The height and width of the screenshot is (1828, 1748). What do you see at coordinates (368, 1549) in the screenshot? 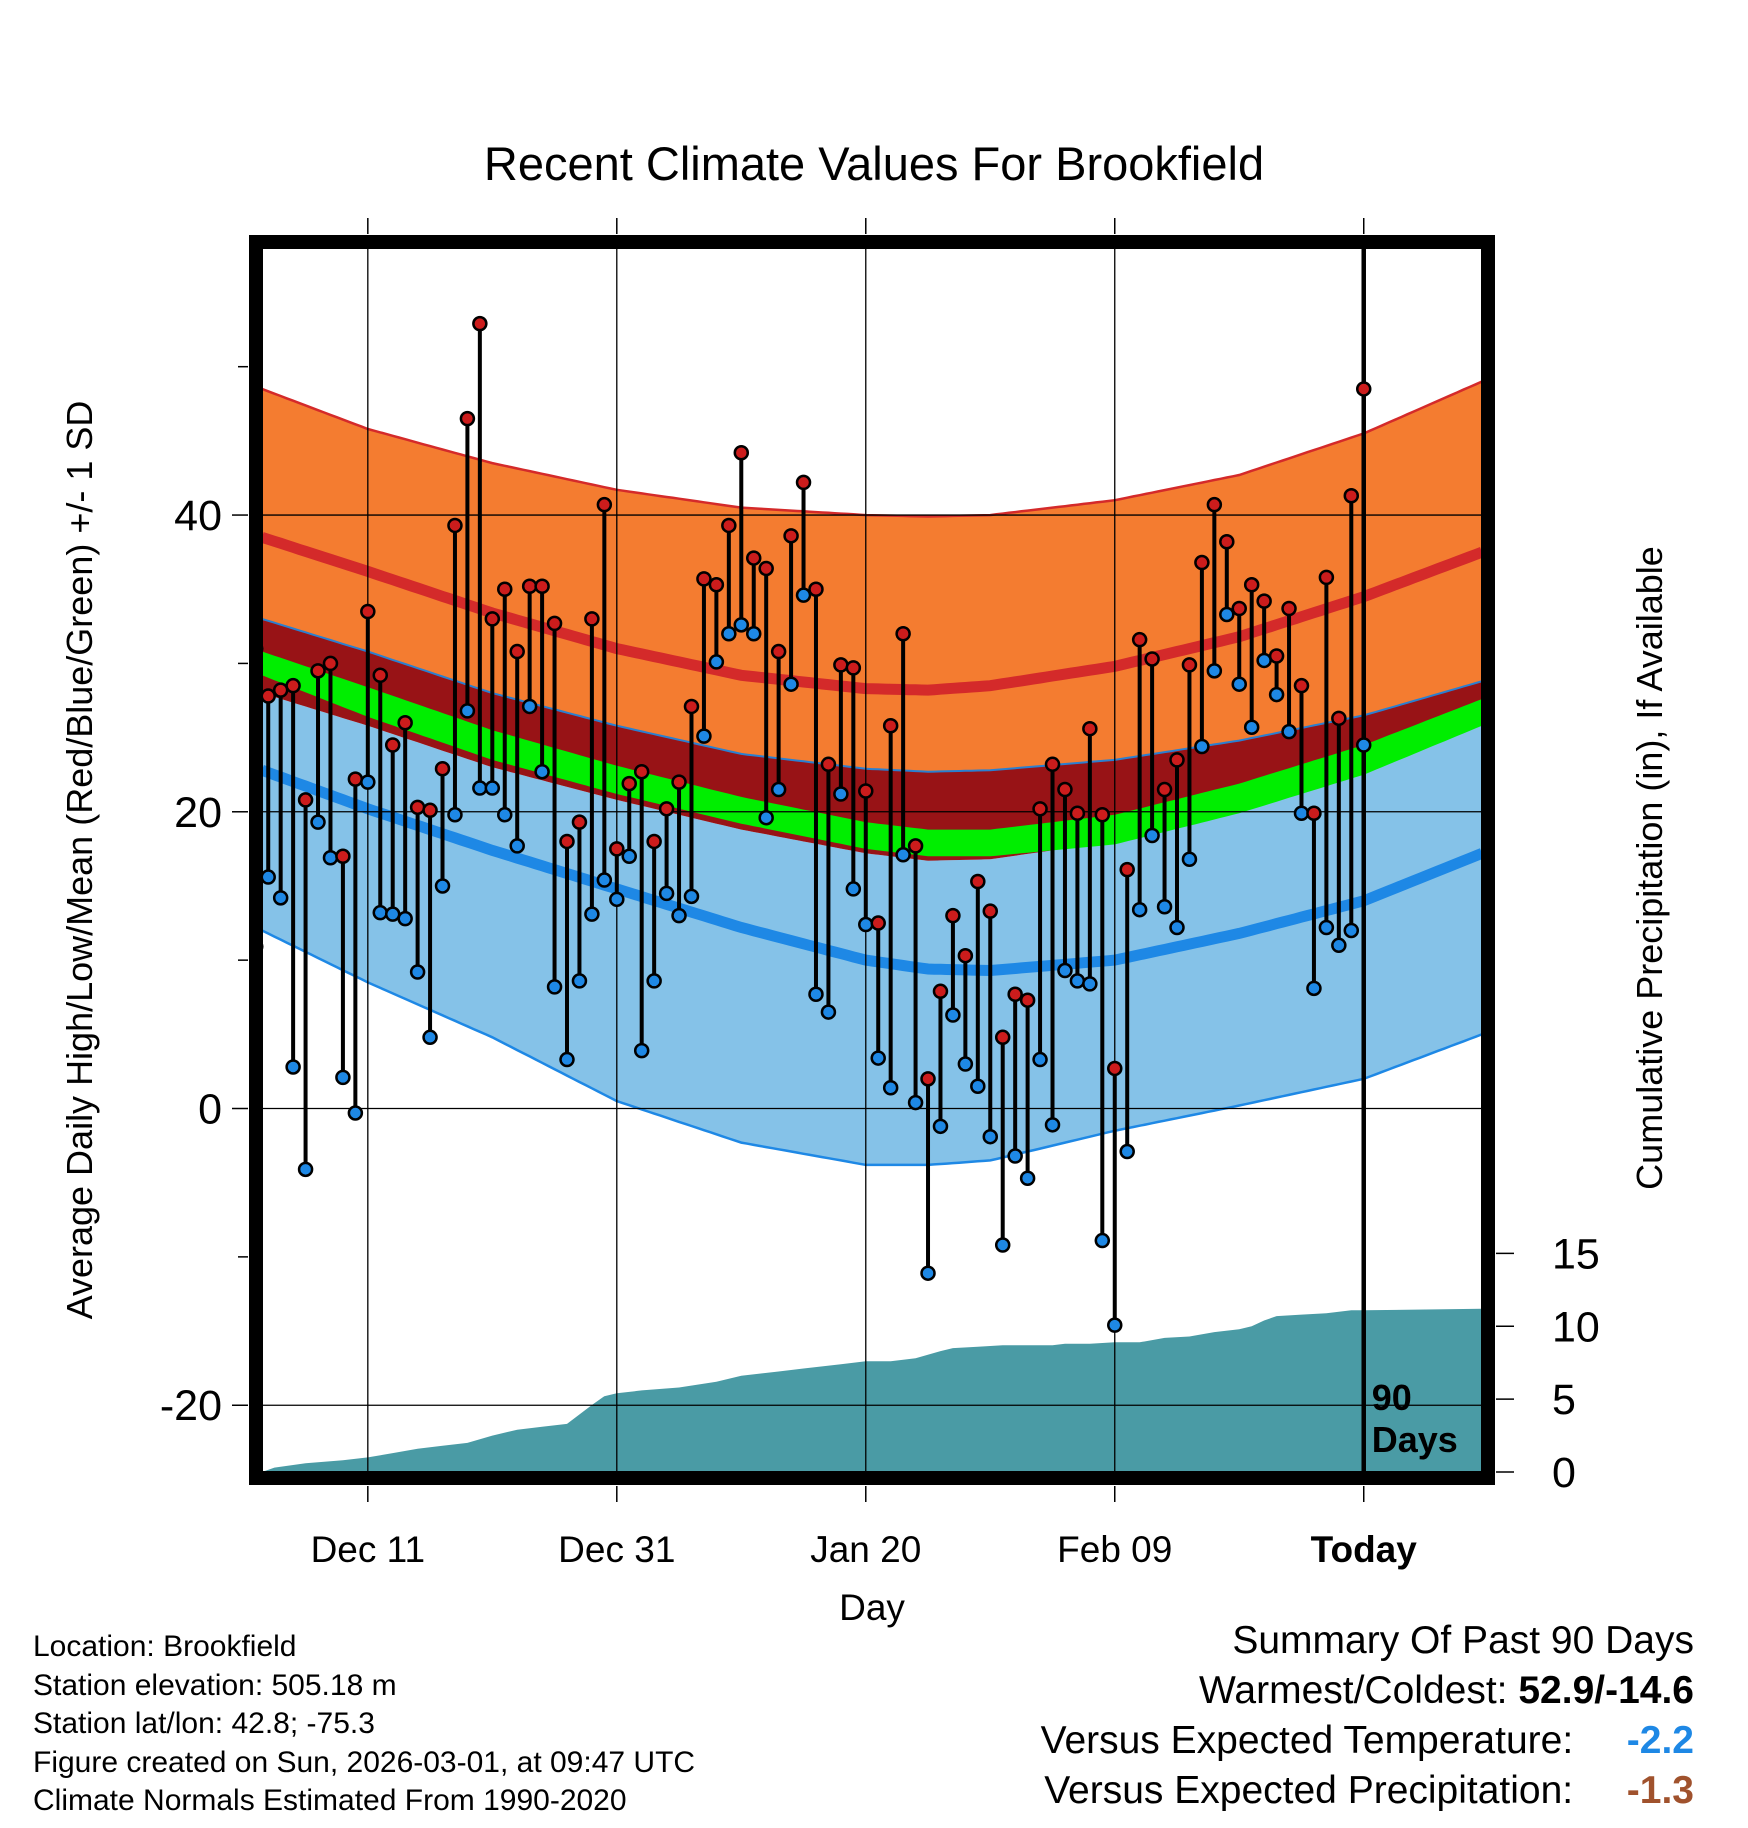
I see `x-tick-label: Dec 11` at bounding box center [368, 1549].